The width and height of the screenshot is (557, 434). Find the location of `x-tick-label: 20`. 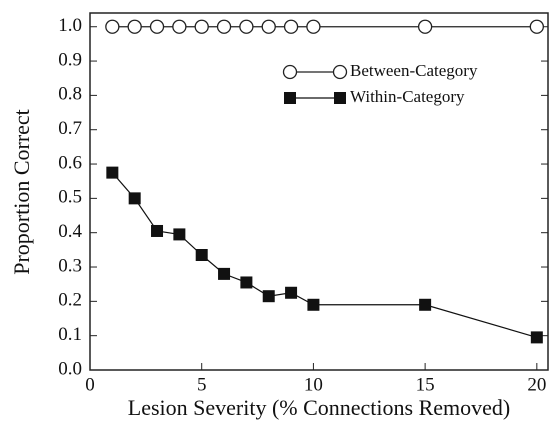

x-tick-label: 20 is located at coordinates (536, 384).